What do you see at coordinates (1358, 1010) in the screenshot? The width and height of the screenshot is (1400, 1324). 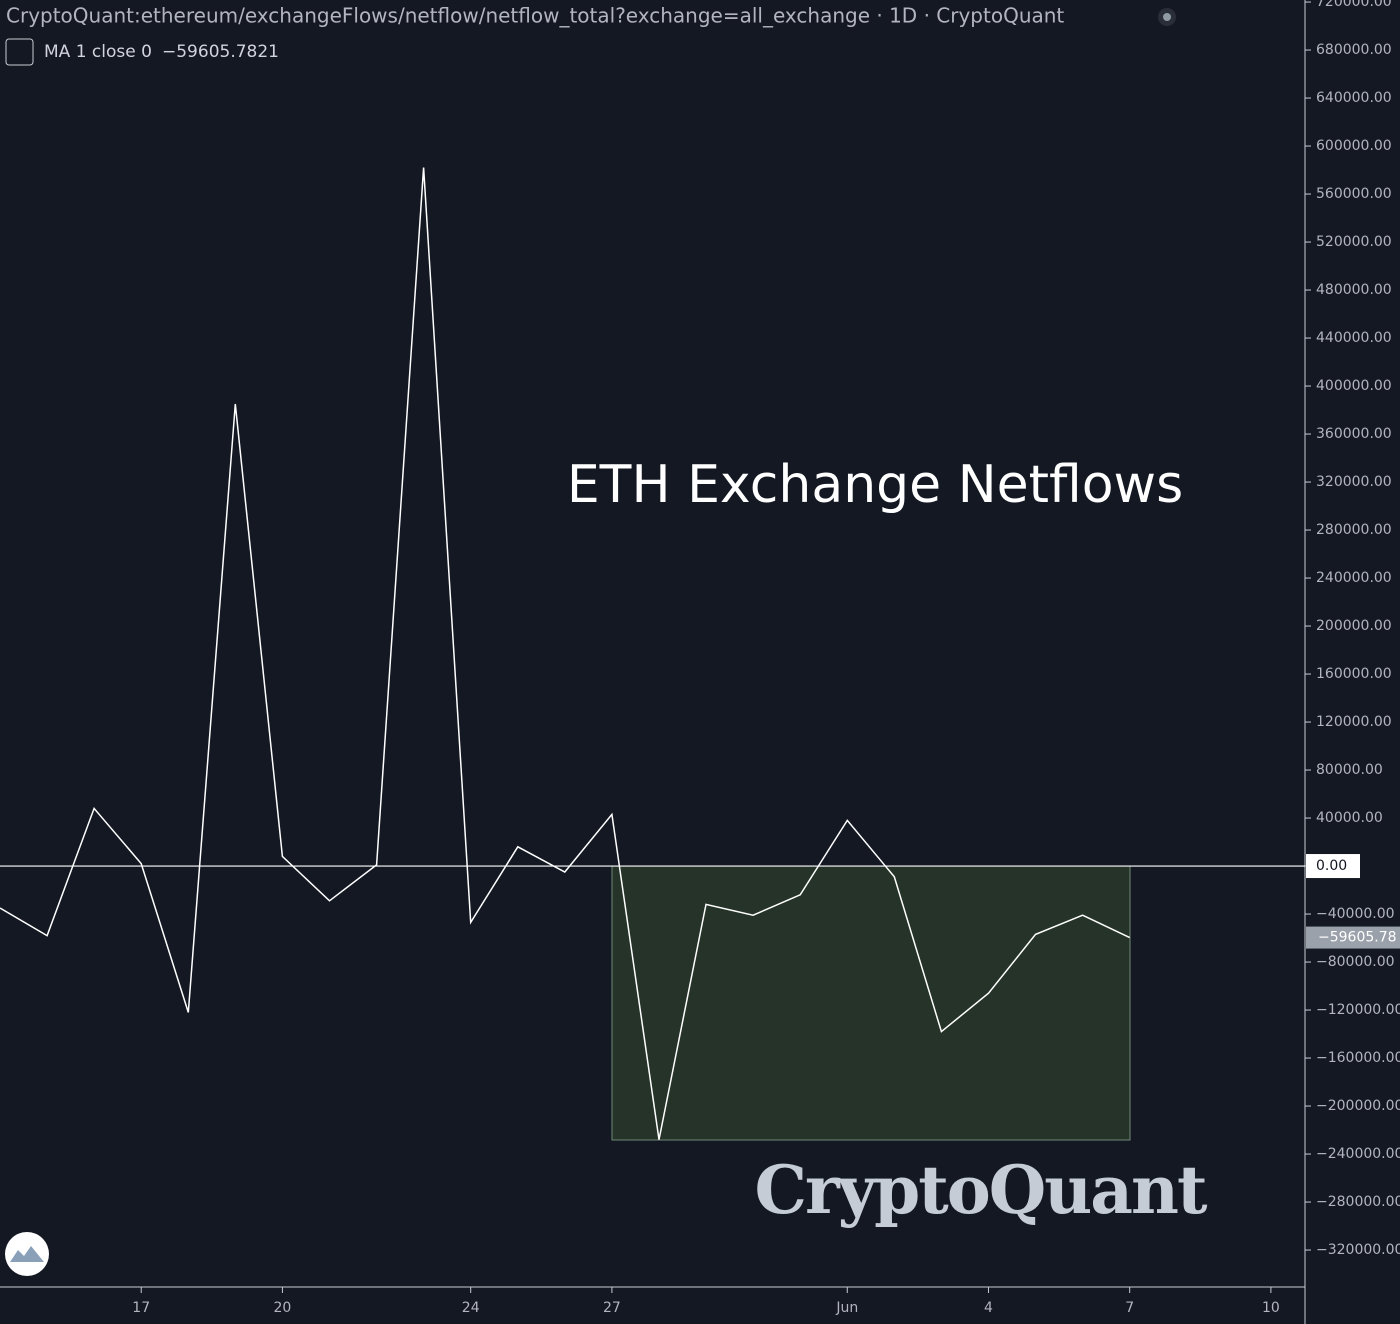 I see `y-tick-label: −120000.00` at bounding box center [1358, 1010].